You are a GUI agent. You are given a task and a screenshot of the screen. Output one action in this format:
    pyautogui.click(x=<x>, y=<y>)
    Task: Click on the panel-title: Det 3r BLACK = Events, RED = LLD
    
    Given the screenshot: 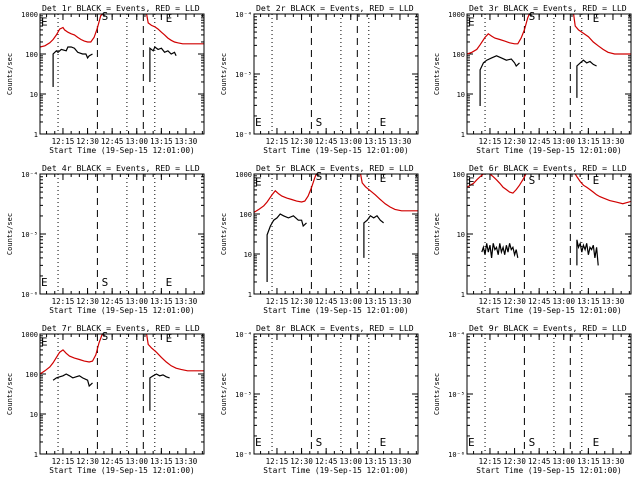 What is the action you would take?
    pyautogui.click(x=548, y=8)
    